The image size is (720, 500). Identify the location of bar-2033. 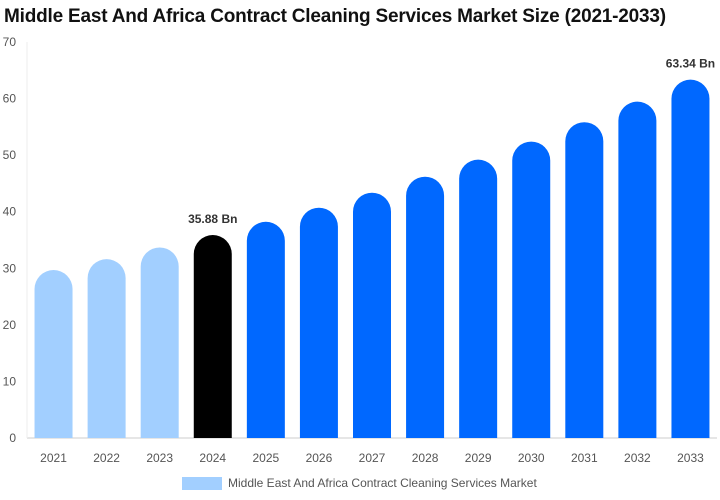
(690, 258).